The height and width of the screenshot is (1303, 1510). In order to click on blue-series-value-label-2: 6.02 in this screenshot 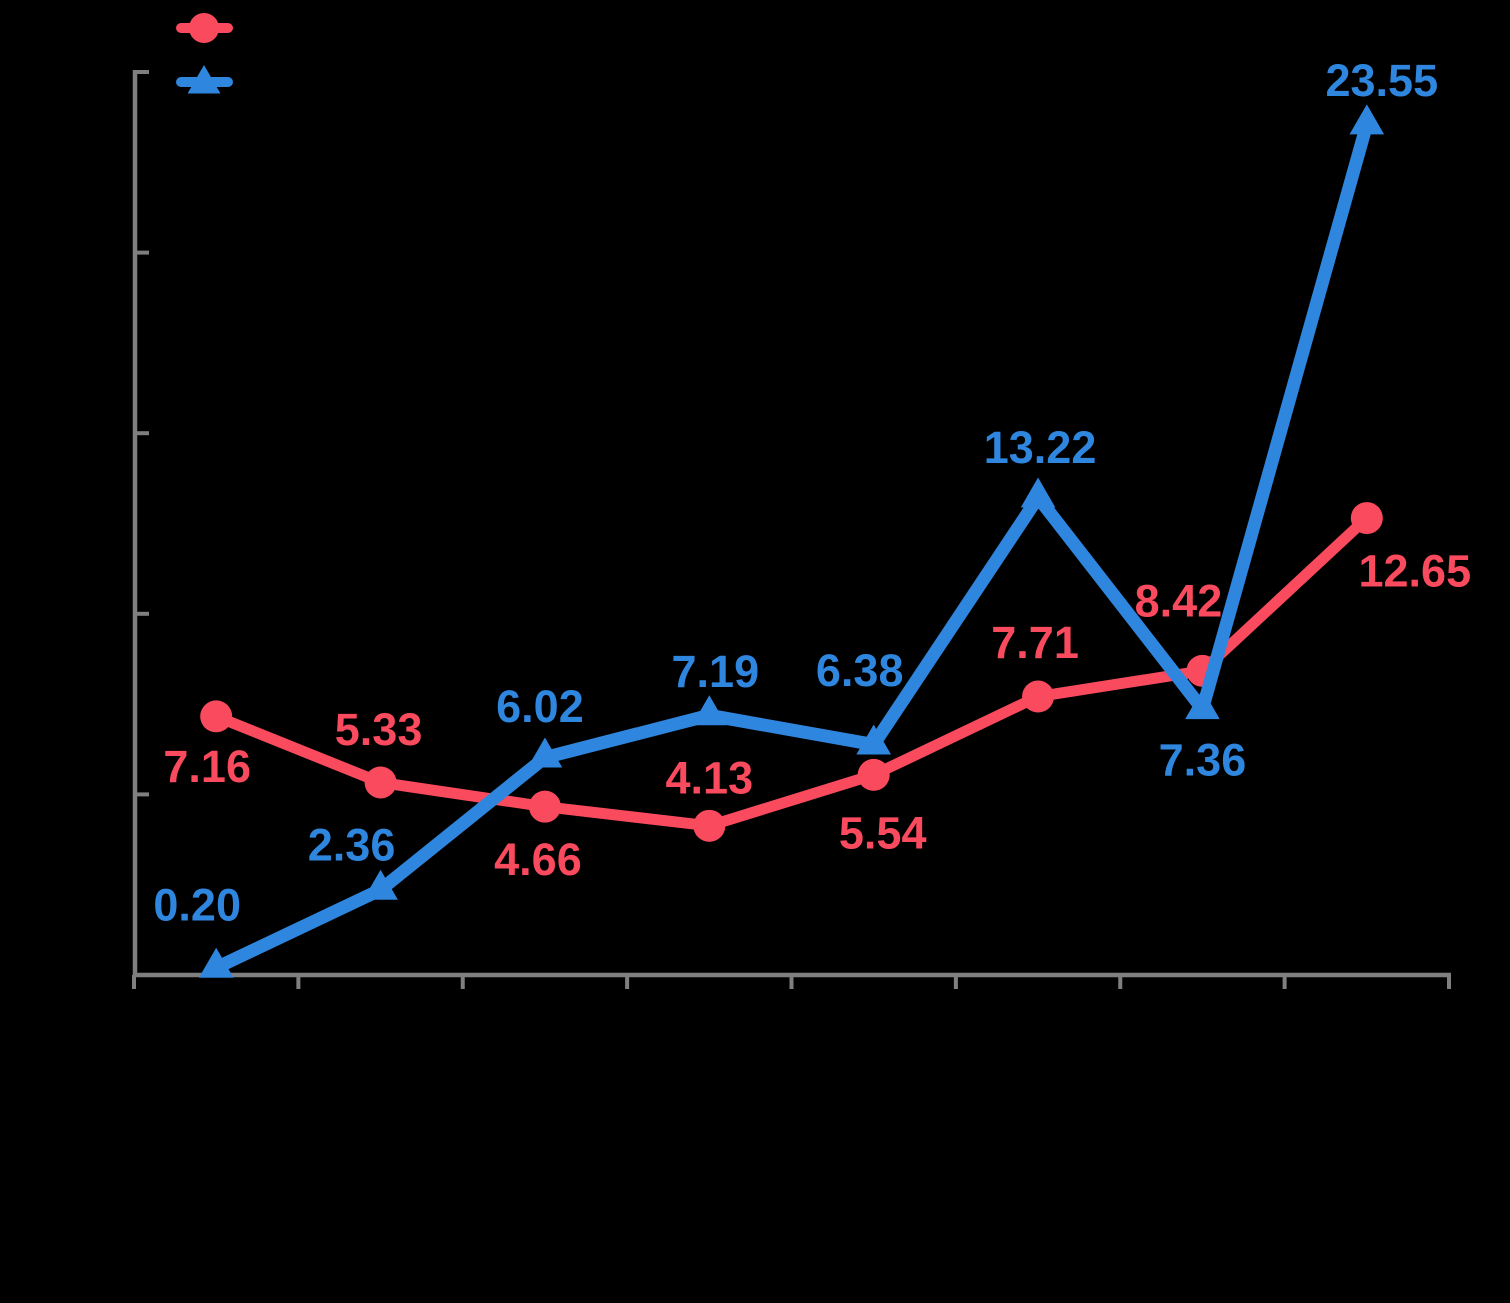, I will do `click(540, 706)`.